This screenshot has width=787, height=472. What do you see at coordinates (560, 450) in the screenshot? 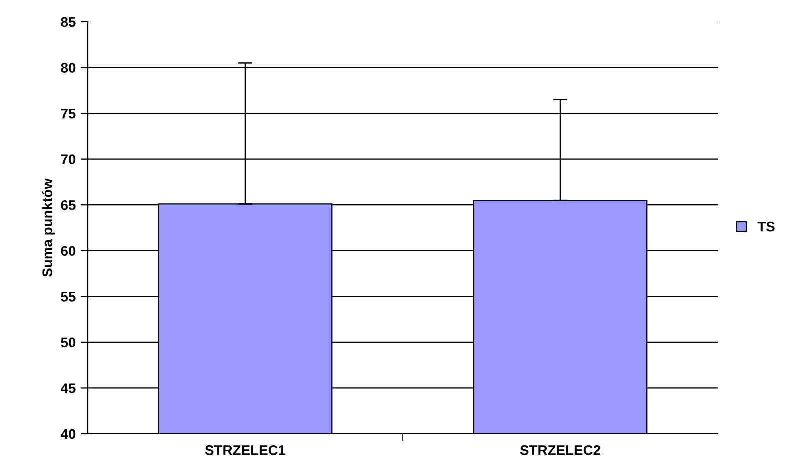
I see `x-tick-label: STRZELEC2` at bounding box center [560, 450].